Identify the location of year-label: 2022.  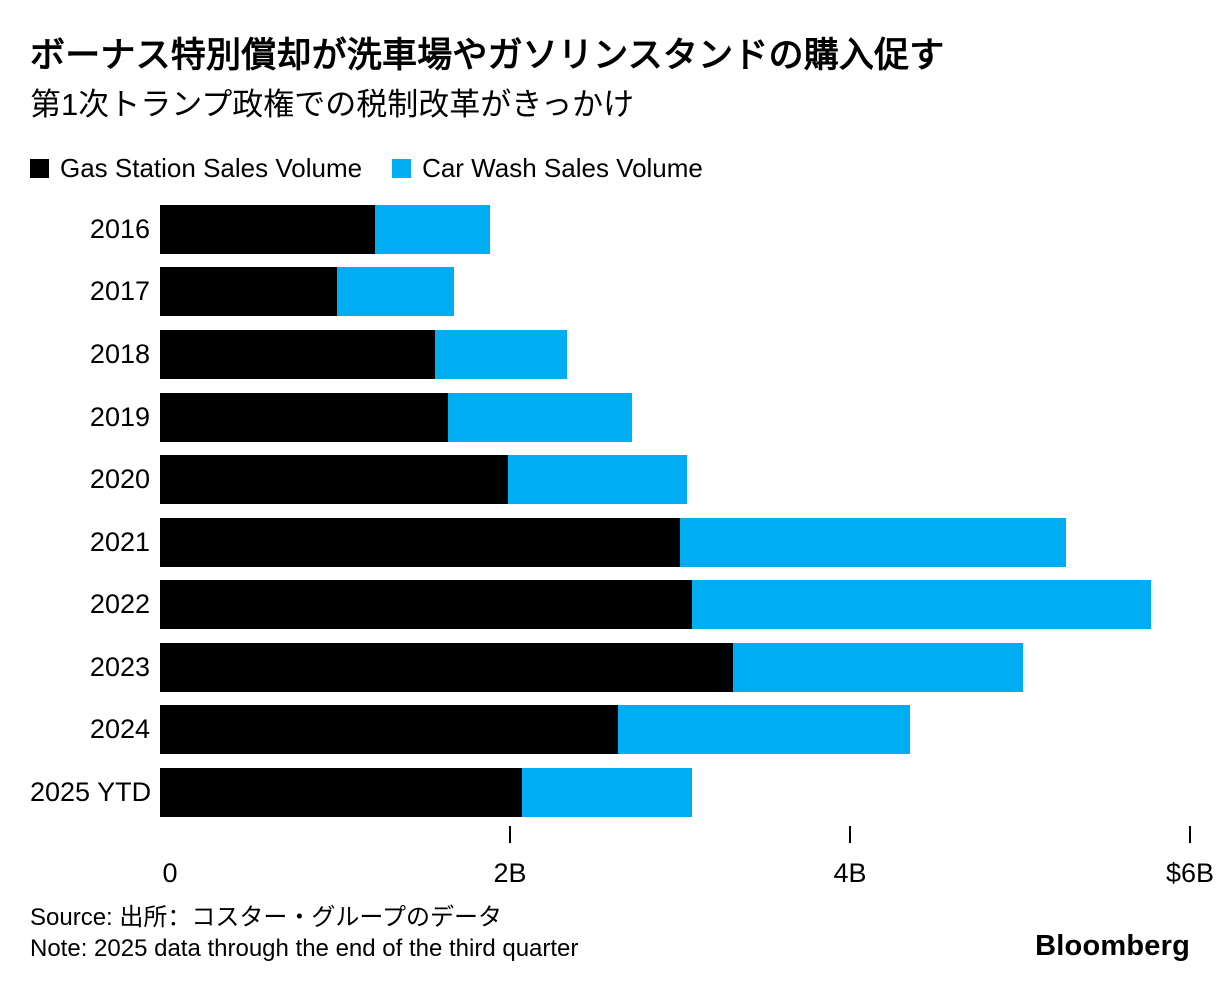
(119, 604).